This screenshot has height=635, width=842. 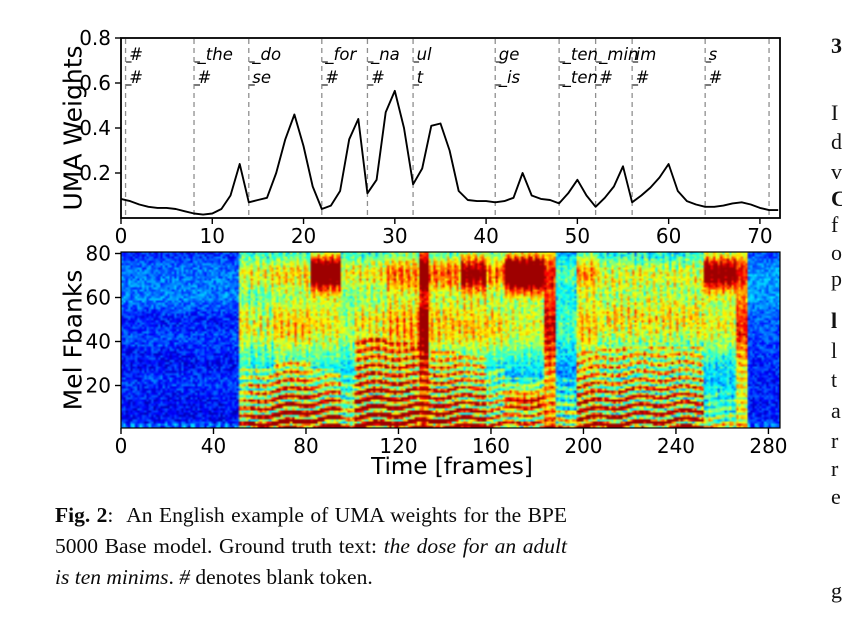 I want to click on mel-x-tick-label: 0, so click(x=121, y=446).